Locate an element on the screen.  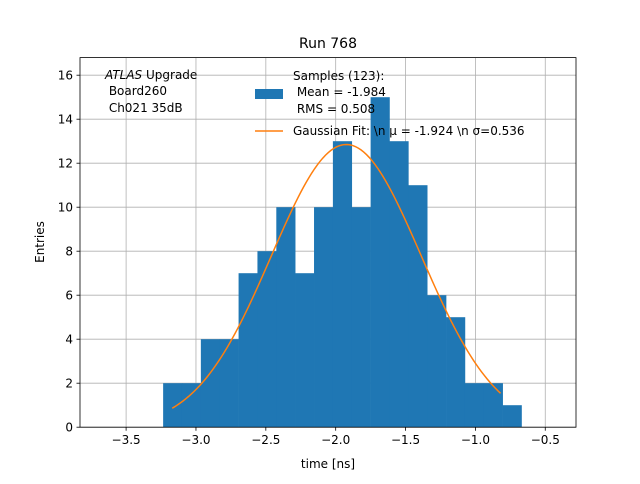
legend-histogram-line-3: RMS = 0.508 is located at coordinates (334, 109).